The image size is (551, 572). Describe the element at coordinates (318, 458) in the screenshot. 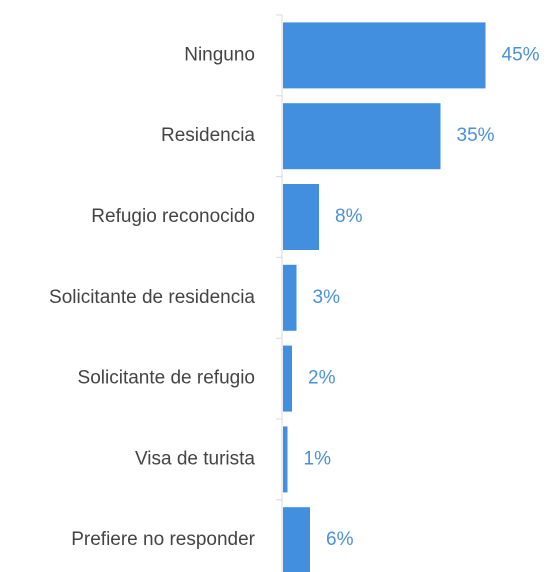

I see `value-label: 1%` at that location.